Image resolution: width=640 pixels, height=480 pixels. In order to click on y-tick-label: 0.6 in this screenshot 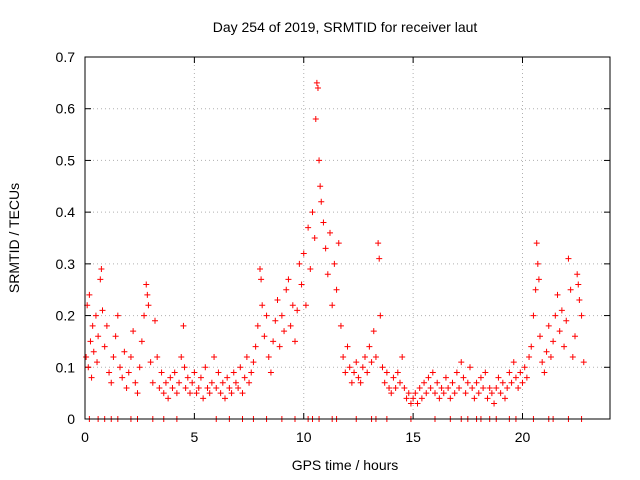, I will do `click(66, 109)`.